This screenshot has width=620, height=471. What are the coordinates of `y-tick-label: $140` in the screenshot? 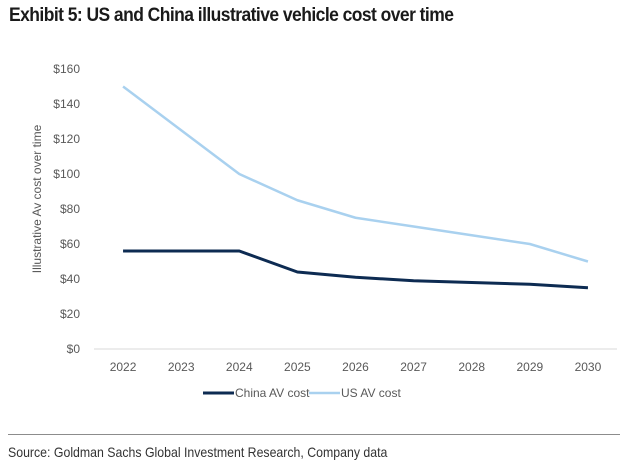 It's located at (66, 104).